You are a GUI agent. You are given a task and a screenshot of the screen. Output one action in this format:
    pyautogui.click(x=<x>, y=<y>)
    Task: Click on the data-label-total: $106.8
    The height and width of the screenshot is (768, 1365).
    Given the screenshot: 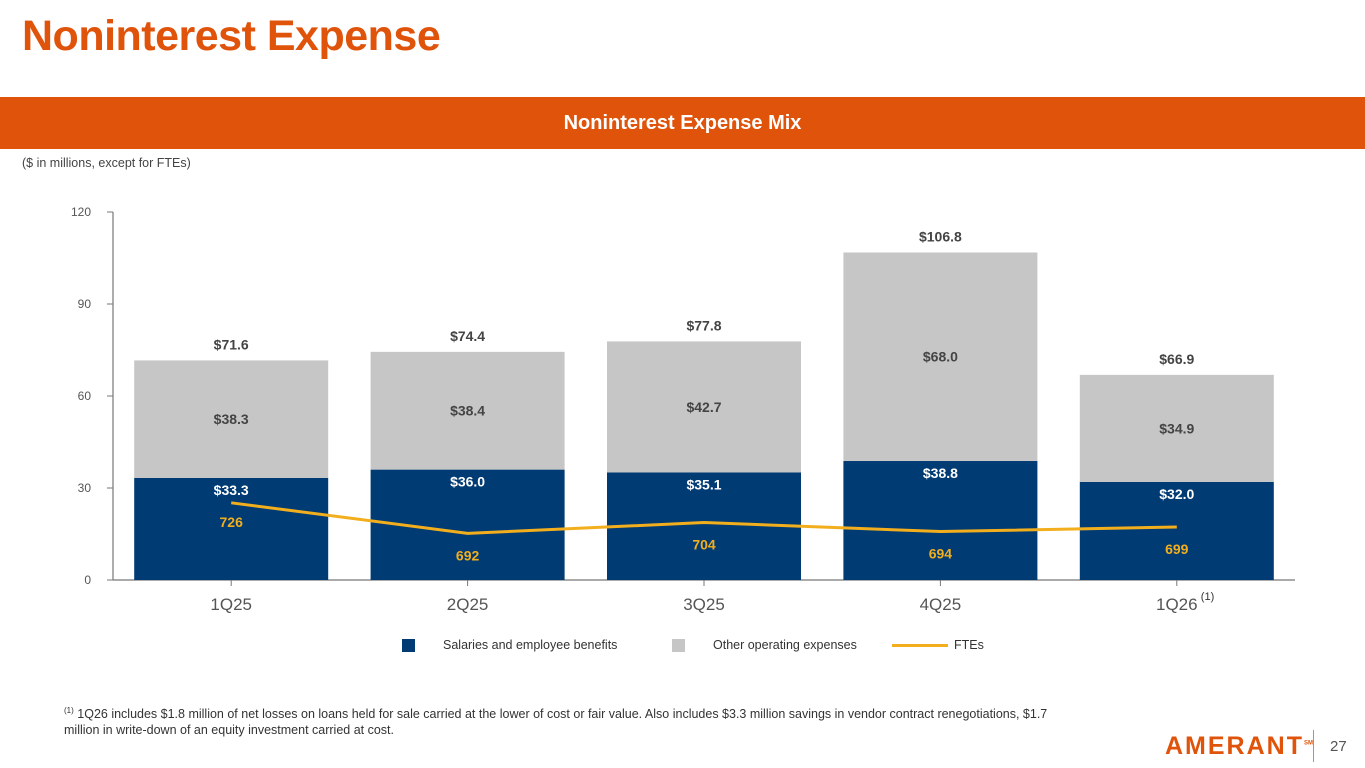 What is the action you would take?
    pyautogui.click(x=940, y=236)
    